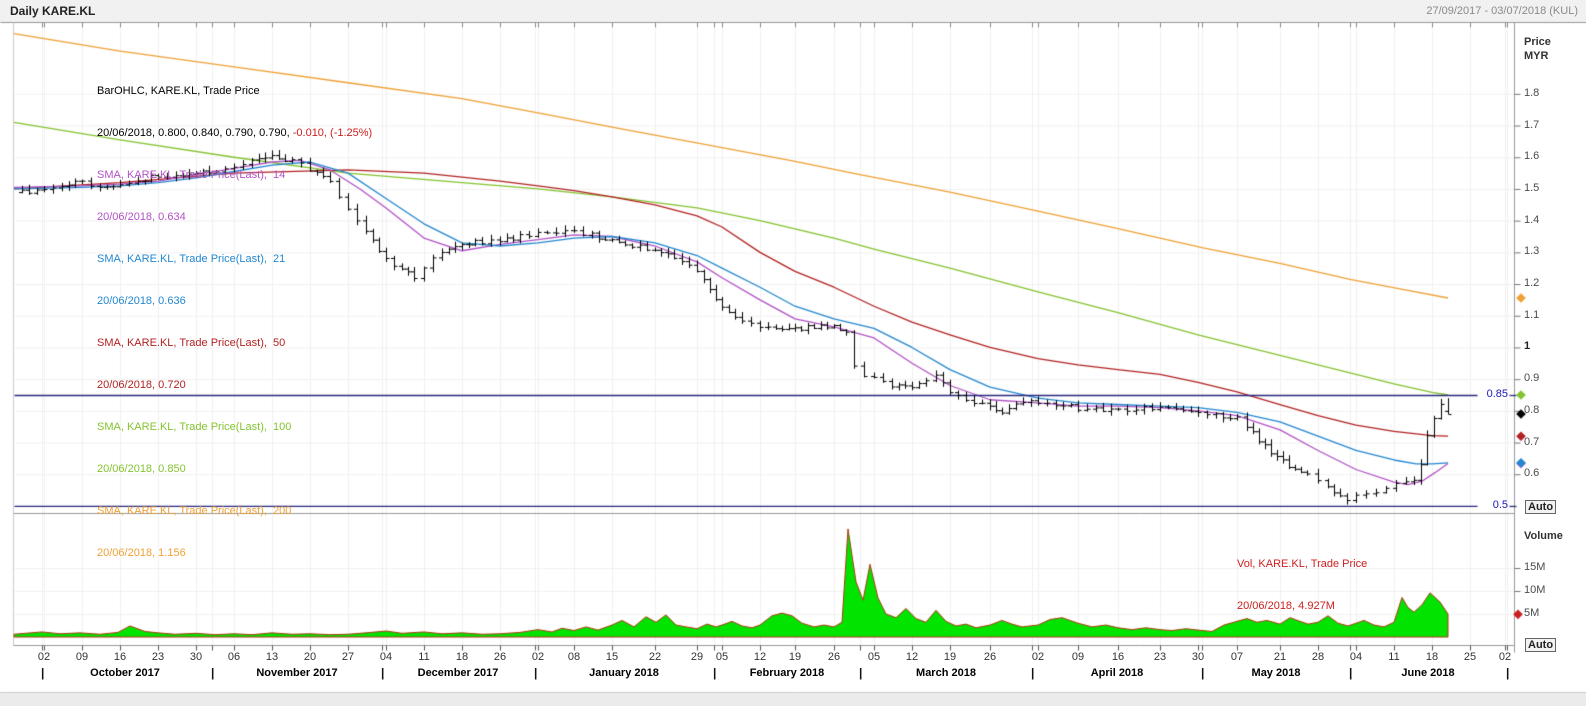 The image size is (1586, 706). What do you see at coordinates (191, 343) in the screenshot?
I see `legend-sma50-name: SMA, KARE.KL, Trade Price(Last), 50` at bounding box center [191, 343].